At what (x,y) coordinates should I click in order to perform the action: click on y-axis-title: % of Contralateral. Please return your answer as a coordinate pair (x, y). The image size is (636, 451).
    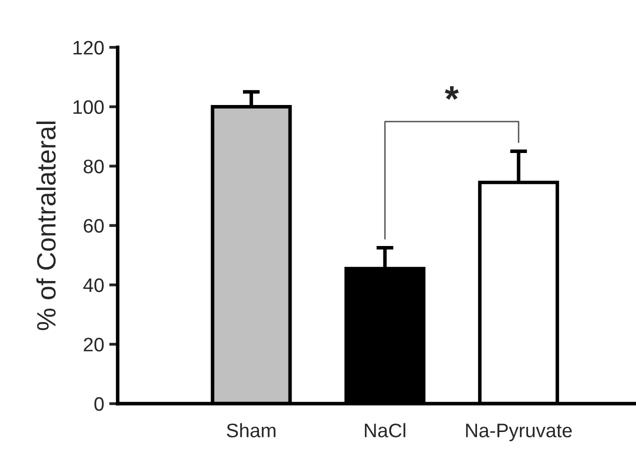
    Looking at the image, I should click on (46, 226).